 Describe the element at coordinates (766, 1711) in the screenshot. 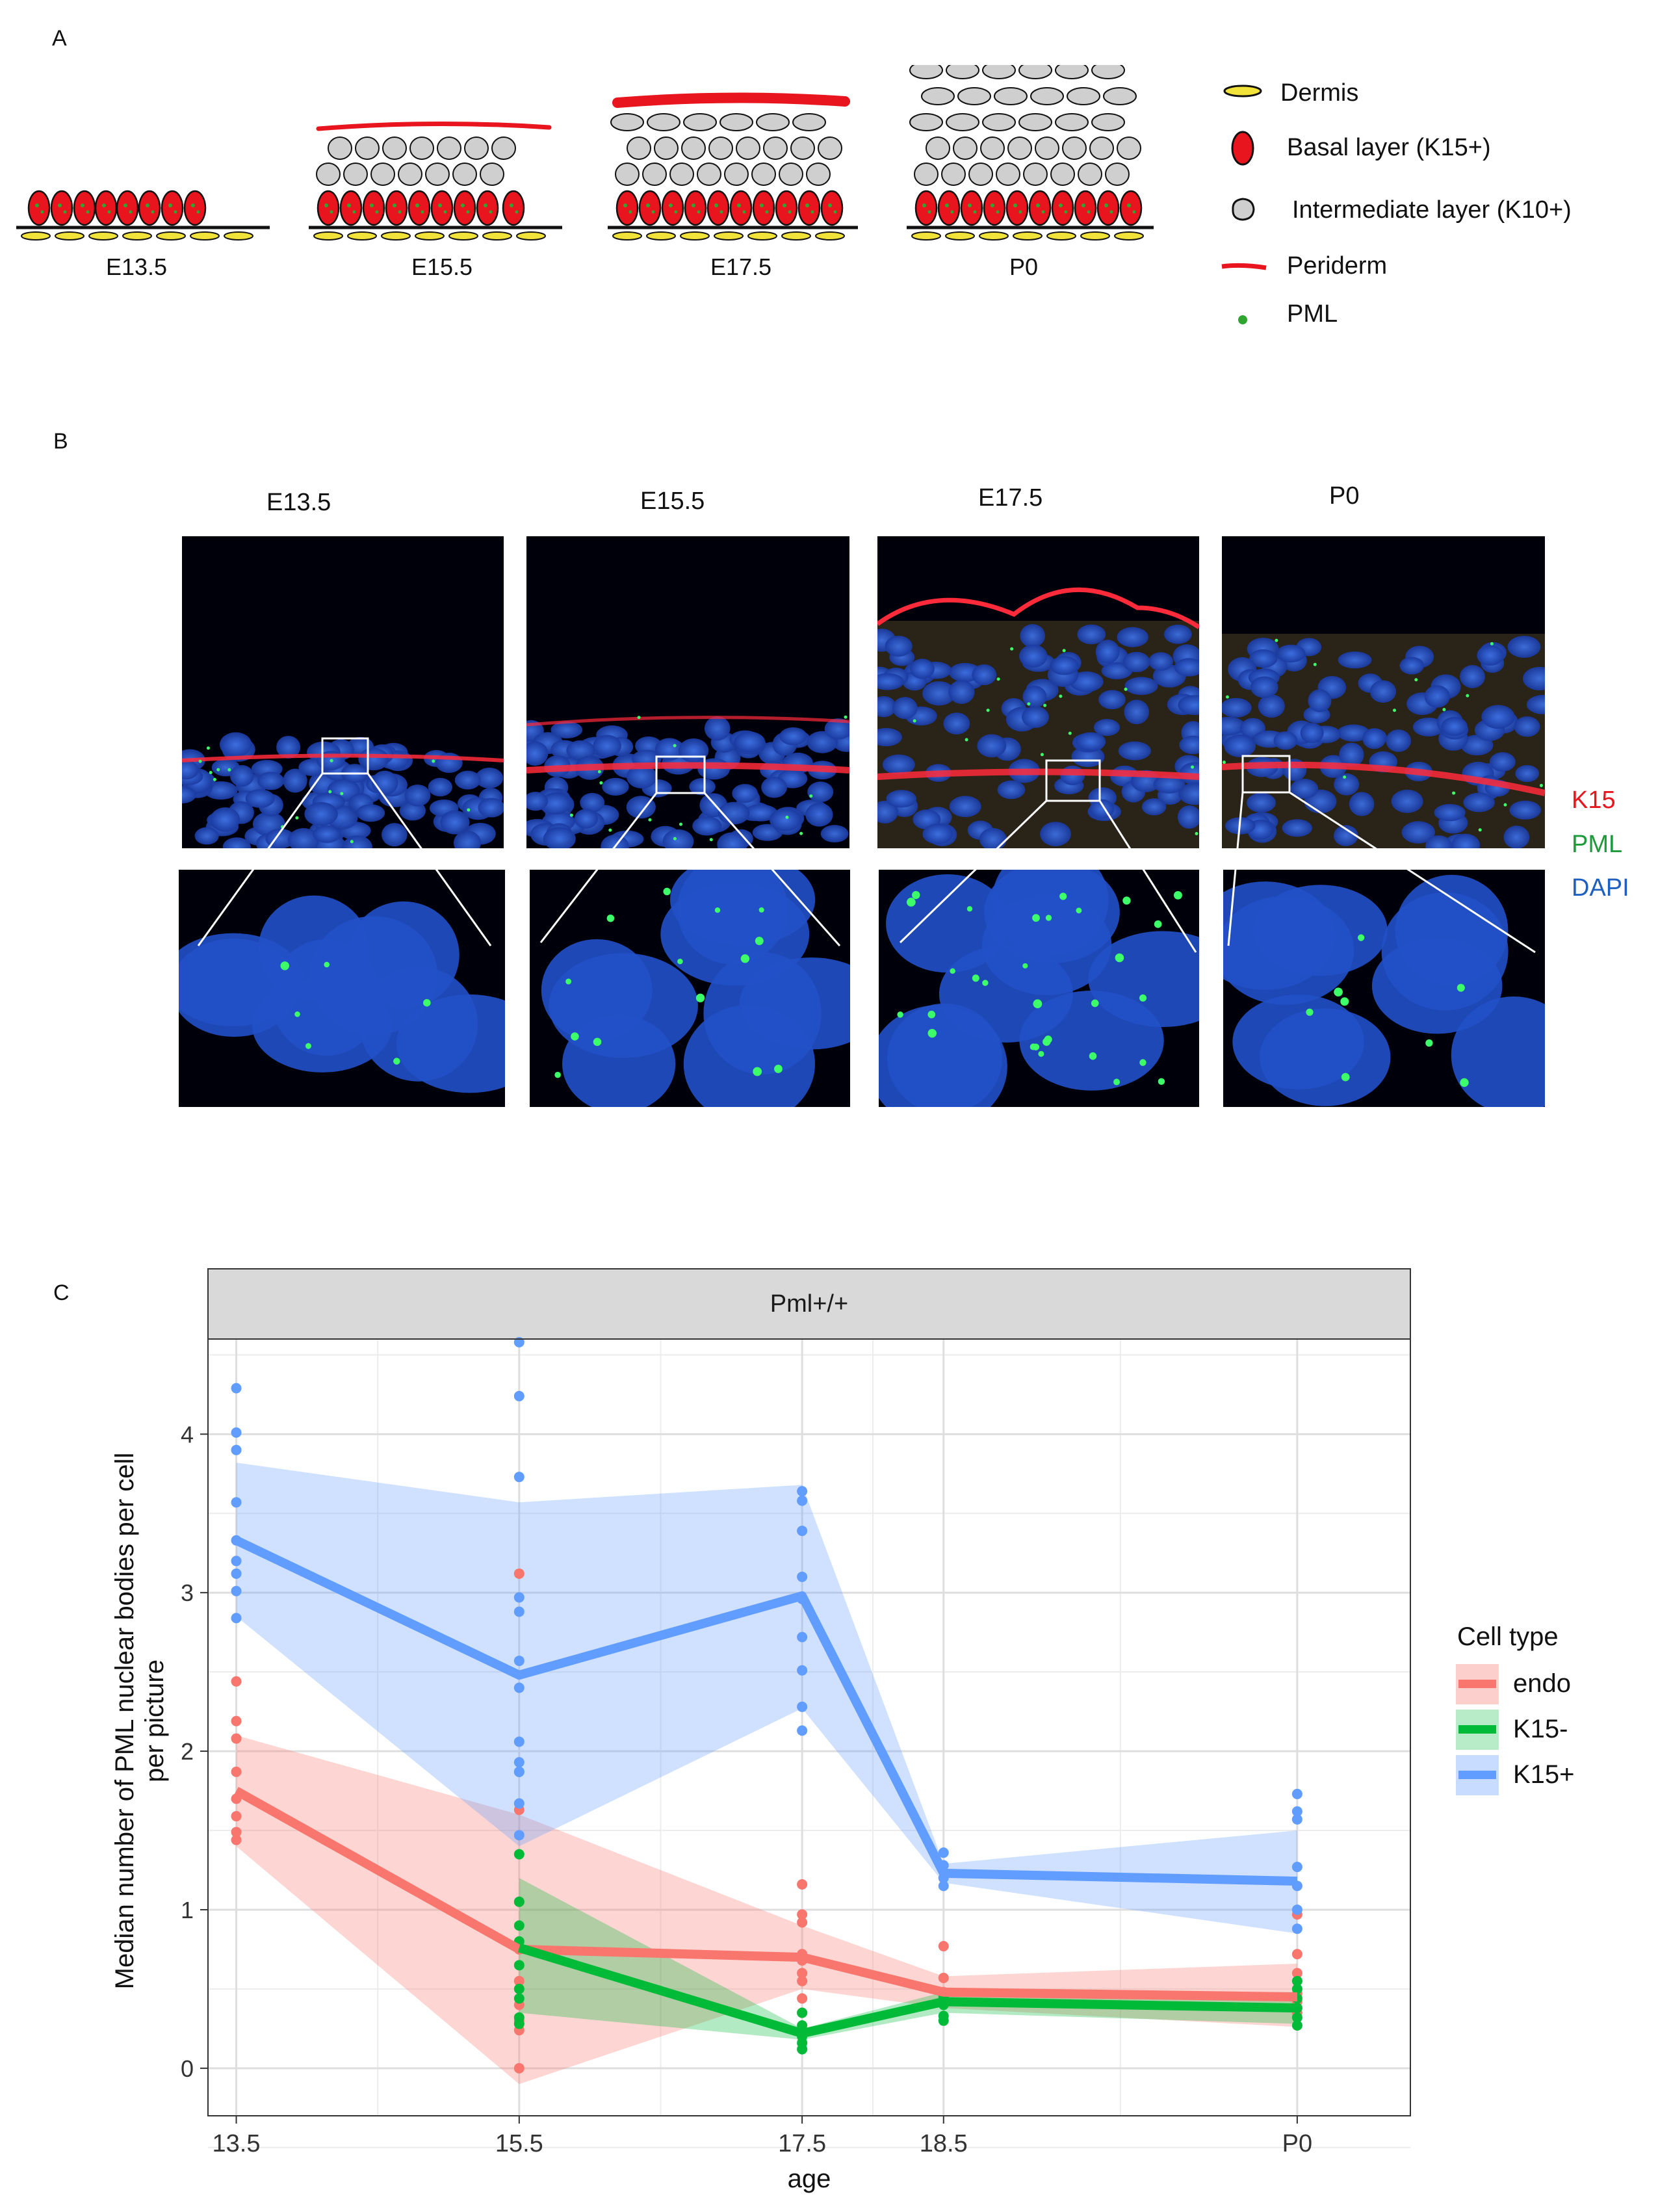

I see `median-line-K15+` at that location.